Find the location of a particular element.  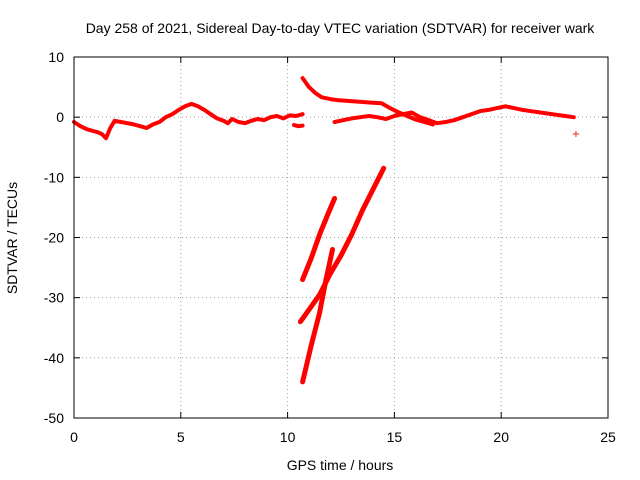

series-outlier: + is located at coordinates (576, 134).